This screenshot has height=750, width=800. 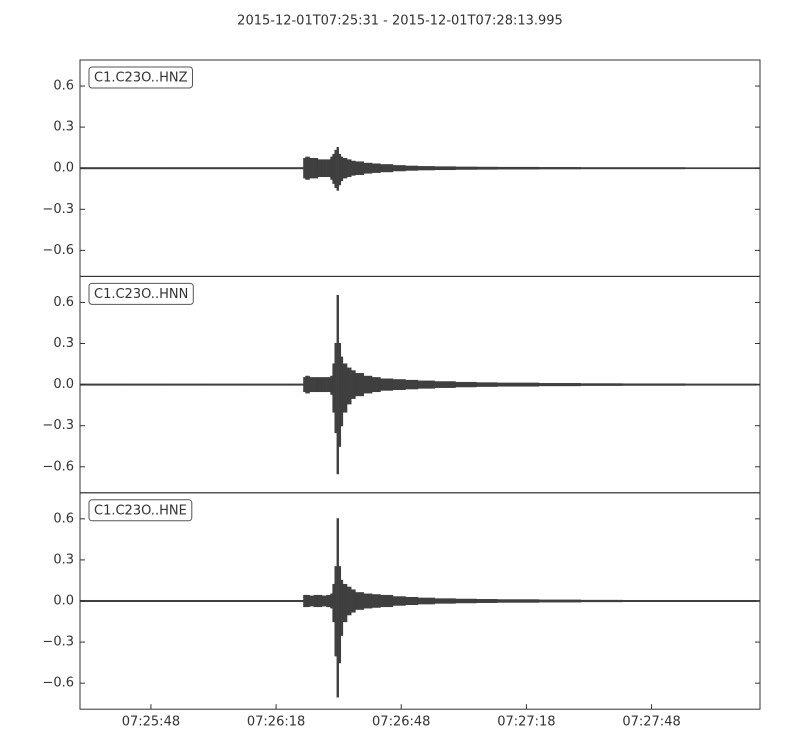 What do you see at coordinates (526, 722) in the screenshot?
I see `x-tick-label: 07:27:18` at bounding box center [526, 722].